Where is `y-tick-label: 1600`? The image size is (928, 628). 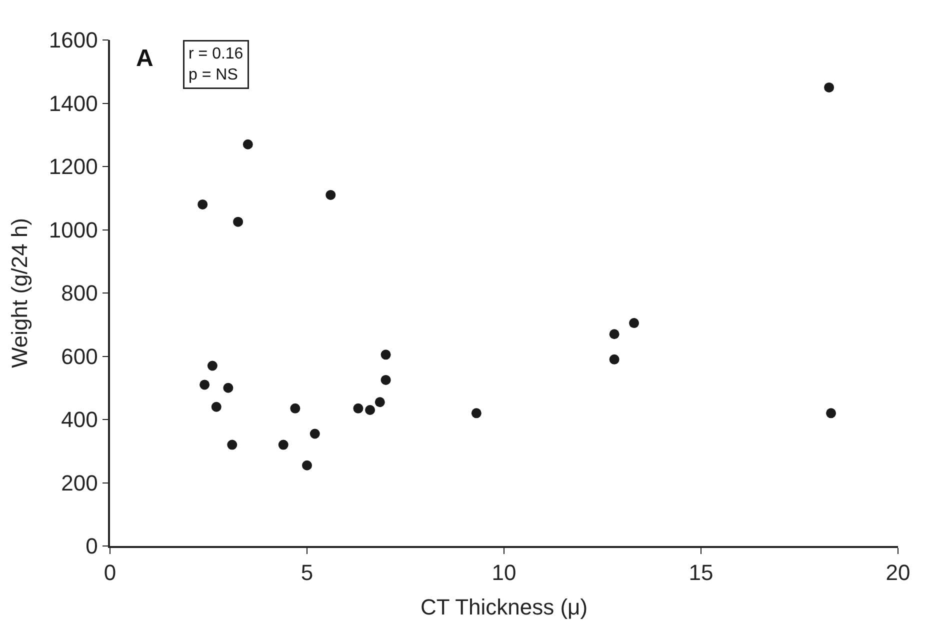 y-tick-label: 1600 is located at coordinates (73, 40).